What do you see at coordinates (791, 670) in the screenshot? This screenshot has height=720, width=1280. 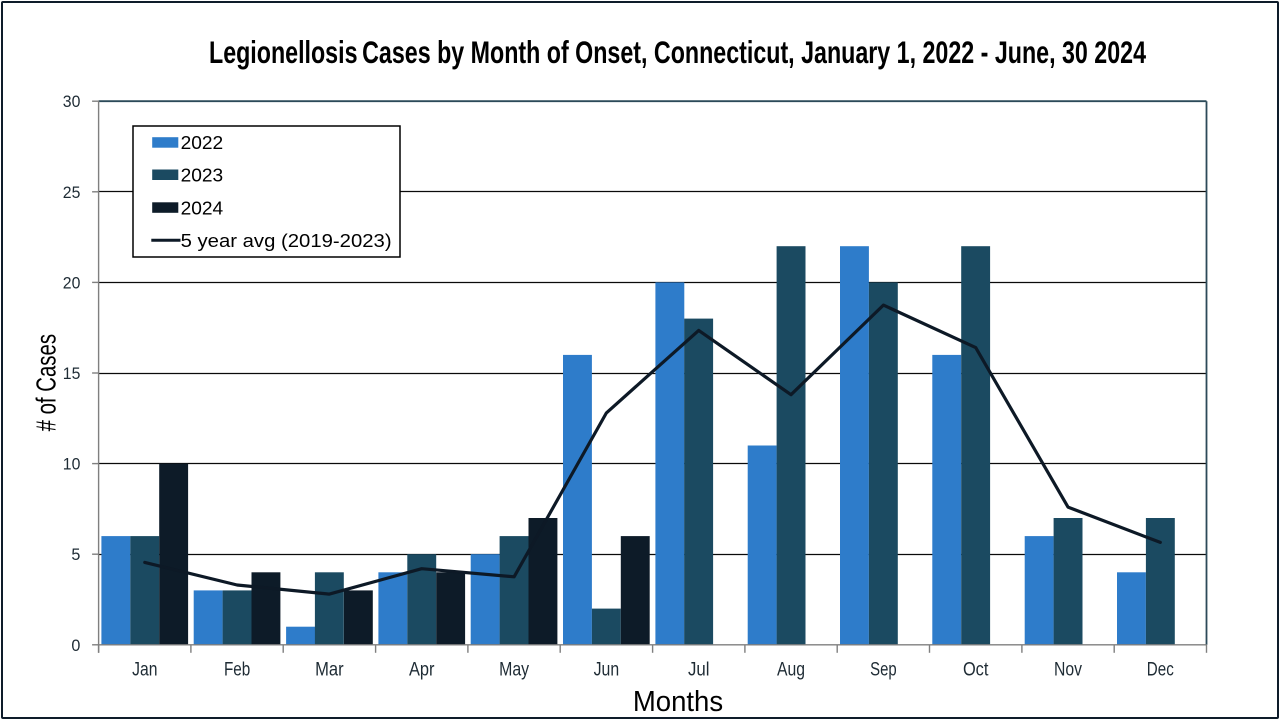 I see `svg-text: Aug` at bounding box center [791, 670].